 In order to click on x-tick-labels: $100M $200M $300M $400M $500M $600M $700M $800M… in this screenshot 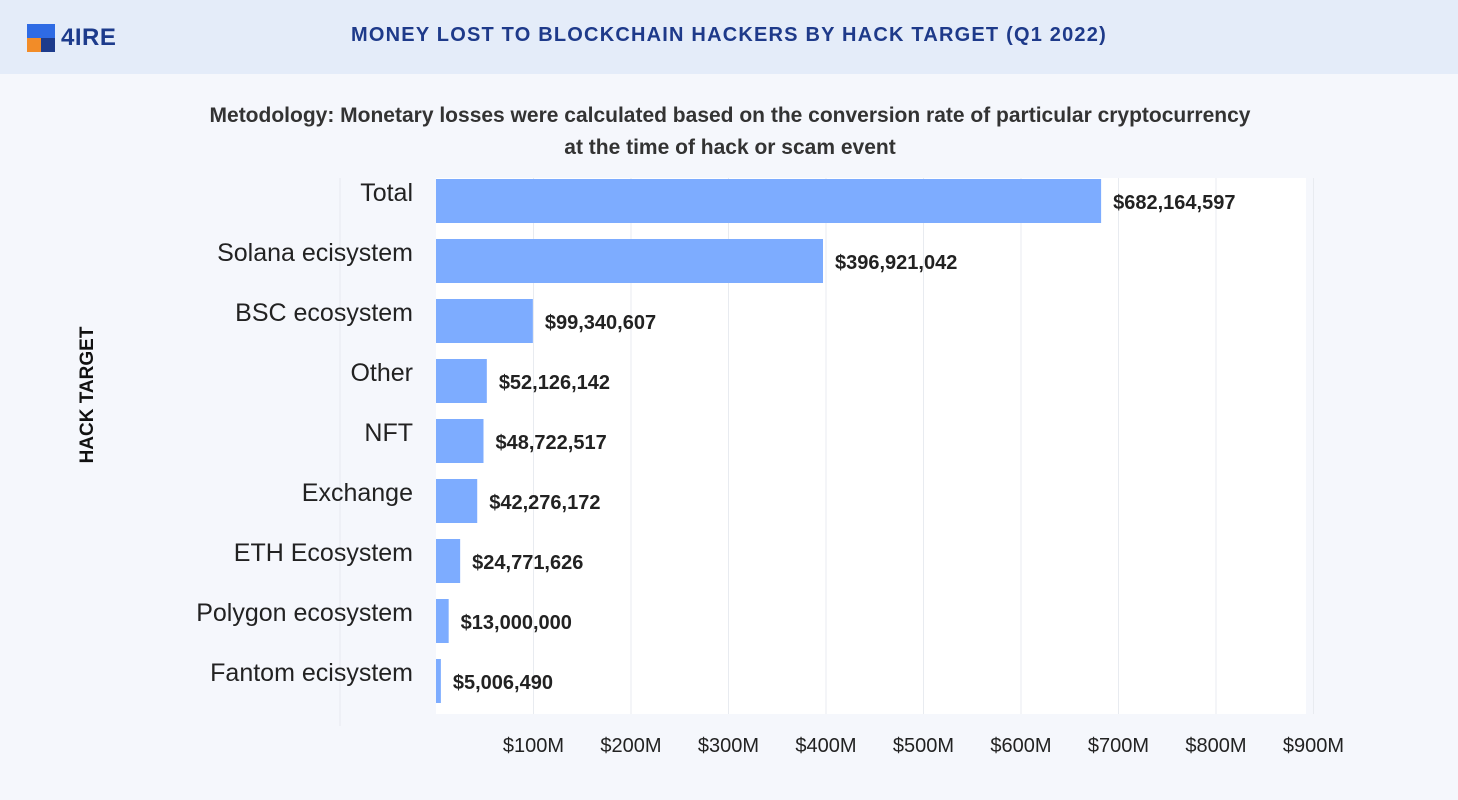, I will do `click(923, 746)`.